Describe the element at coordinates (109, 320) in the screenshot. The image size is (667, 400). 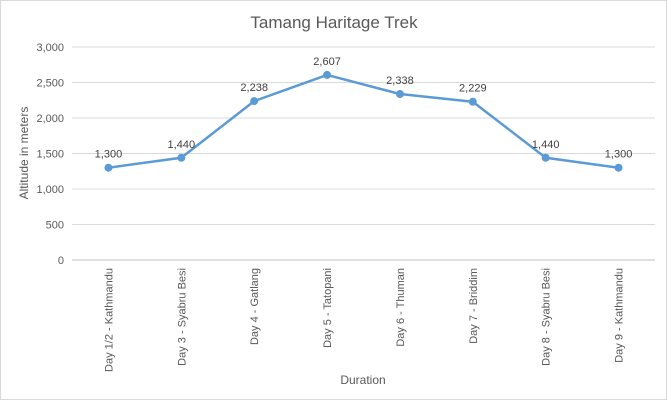
I see `x-tick-label: Day 1/2 - Kathmandu` at that location.